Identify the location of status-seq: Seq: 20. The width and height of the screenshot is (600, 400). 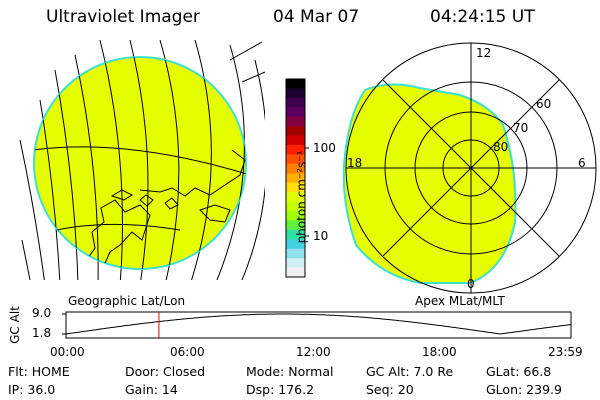
(390, 389).